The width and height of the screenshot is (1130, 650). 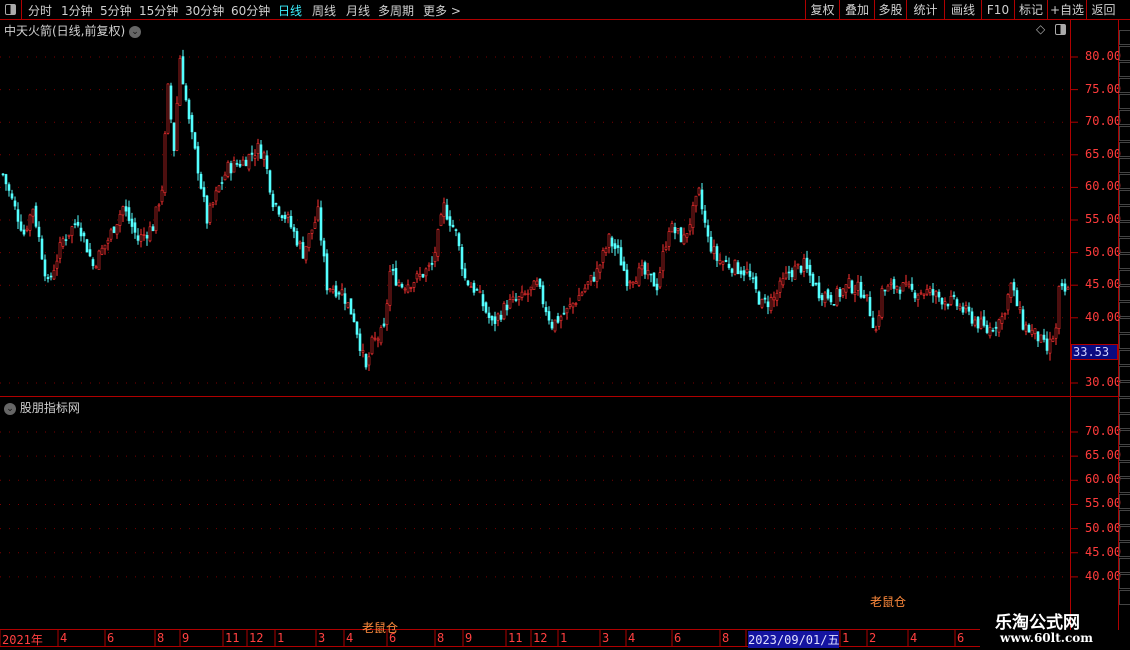 What do you see at coordinates (251, 11) in the screenshot?
I see `period-tab: 60分钟` at bounding box center [251, 11].